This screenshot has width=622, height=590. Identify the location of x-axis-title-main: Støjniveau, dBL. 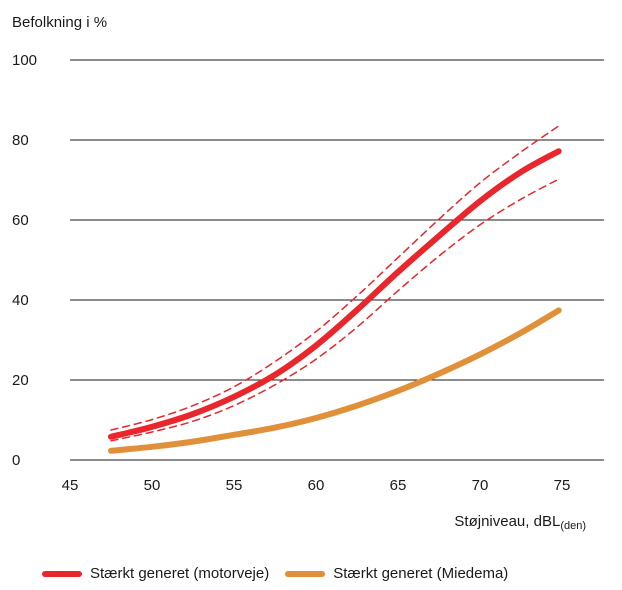
(507, 521).